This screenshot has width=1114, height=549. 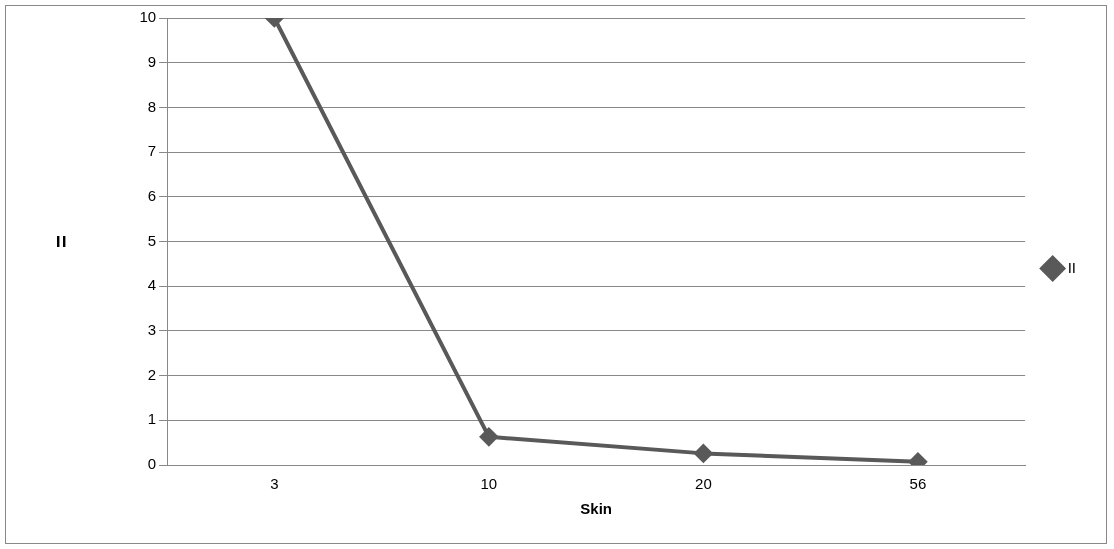 What do you see at coordinates (152, 61) in the screenshot?
I see `y-tick-label: 9` at bounding box center [152, 61].